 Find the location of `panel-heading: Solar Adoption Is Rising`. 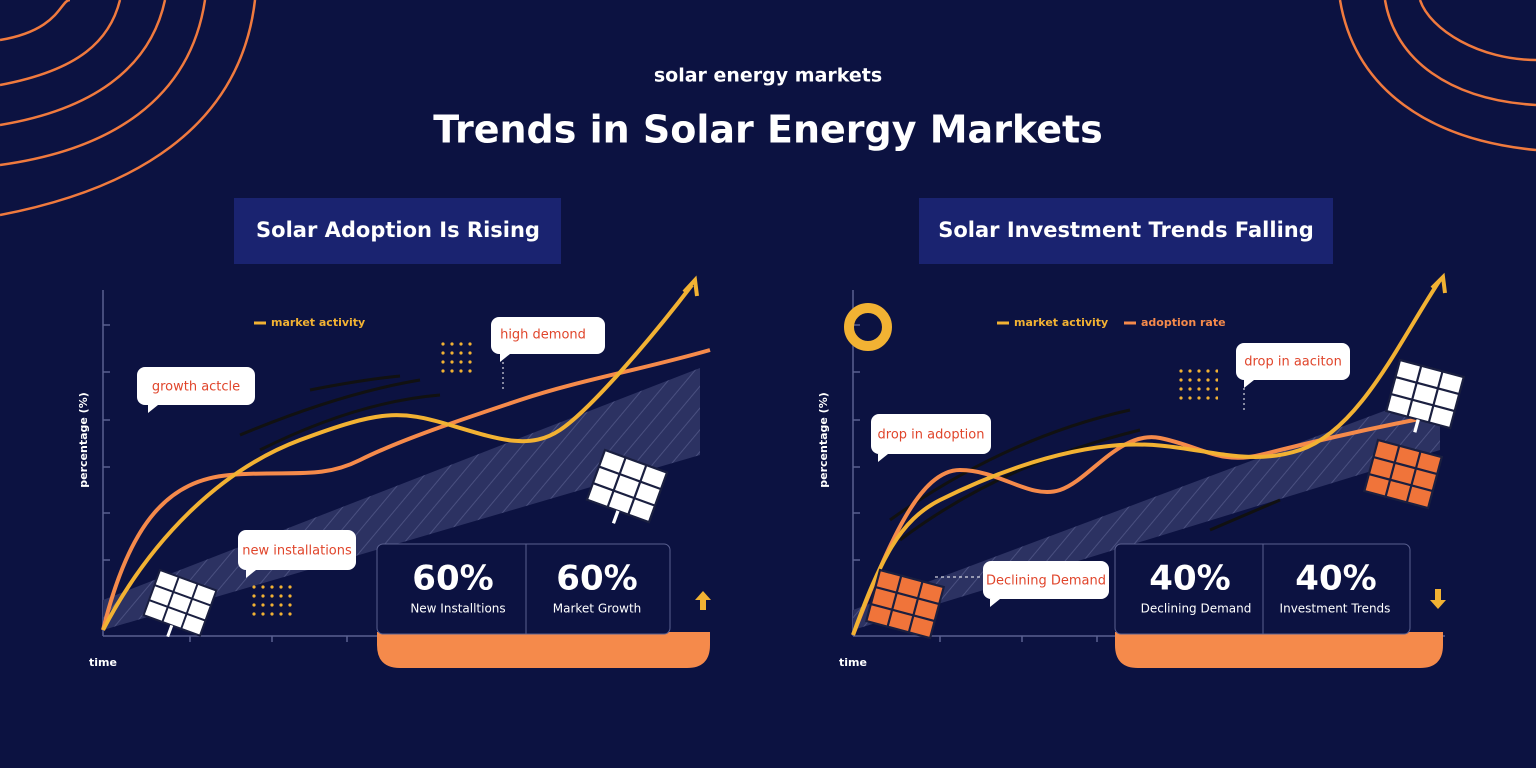

panel-heading: Solar Adoption Is Rising is located at coordinates (398, 230).